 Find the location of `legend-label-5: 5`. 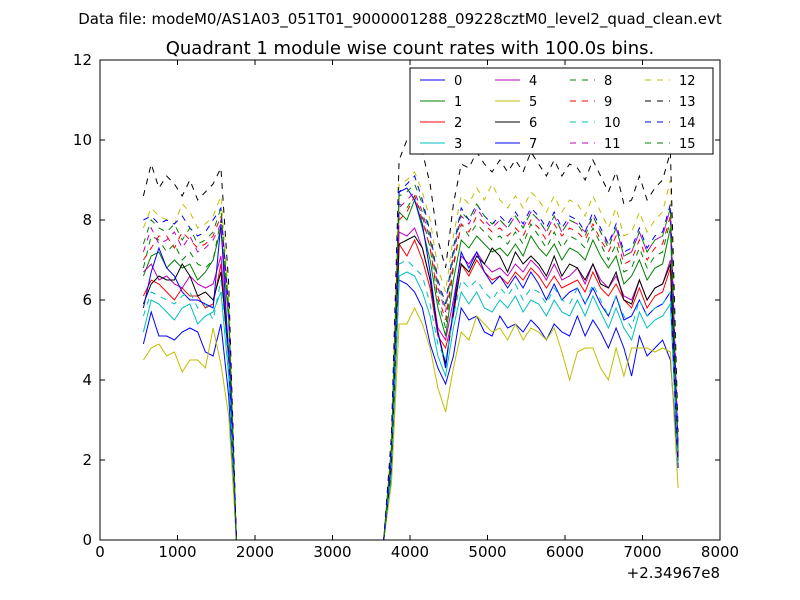

legend-label-5: 5 is located at coordinates (533, 102).